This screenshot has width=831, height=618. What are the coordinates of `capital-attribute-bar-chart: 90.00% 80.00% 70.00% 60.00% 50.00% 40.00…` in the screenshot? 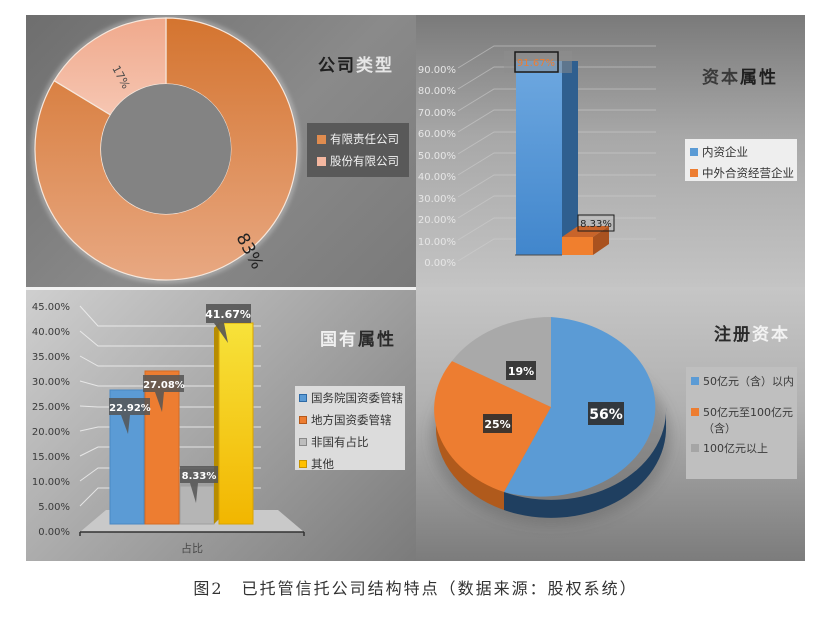 It's located at (537, 157).